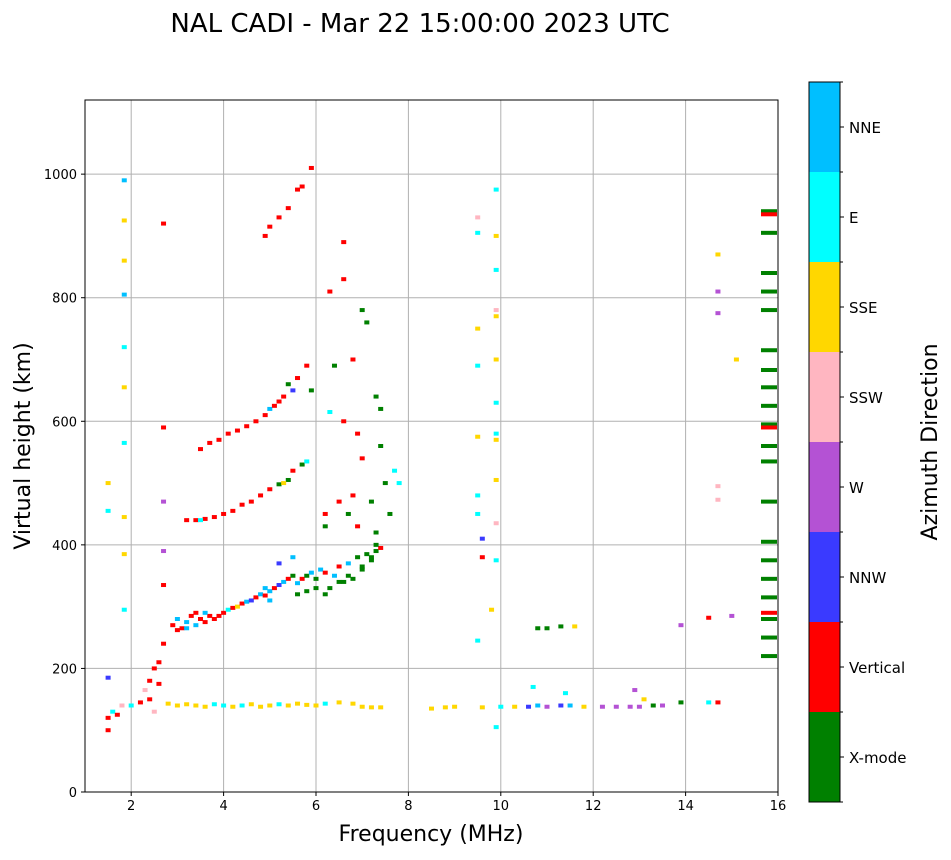 This screenshot has width=951, height=860. Describe the element at coordinates (419, 24) in the screenshot. I see `chart-title: NAL CADI - Mar 22 15:00:00 2023 UTC` at that location.